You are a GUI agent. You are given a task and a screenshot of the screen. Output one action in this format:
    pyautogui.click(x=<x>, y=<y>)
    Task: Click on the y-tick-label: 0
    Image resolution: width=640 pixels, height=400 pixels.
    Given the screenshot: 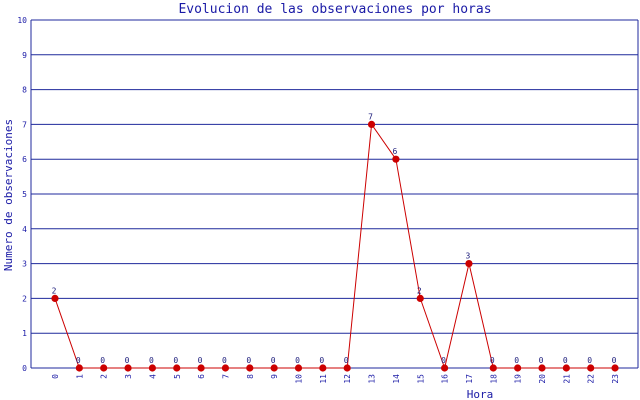 What is the action you would take?
    pyautogui.click(x=24, y=368)
    